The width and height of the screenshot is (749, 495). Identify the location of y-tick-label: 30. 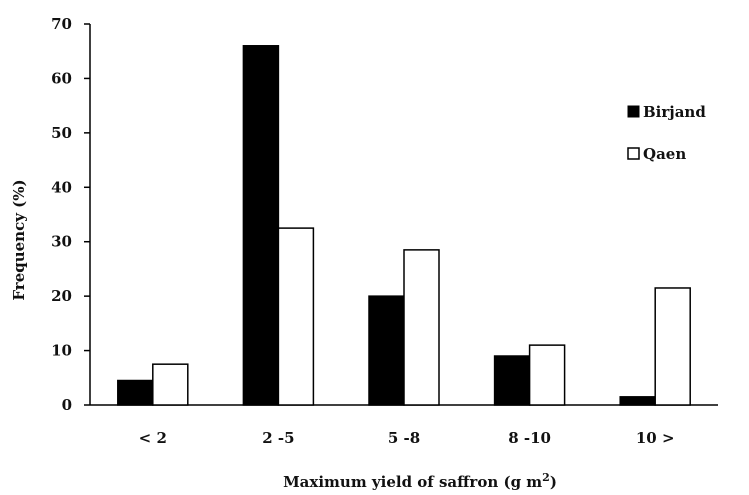
(61, 242).